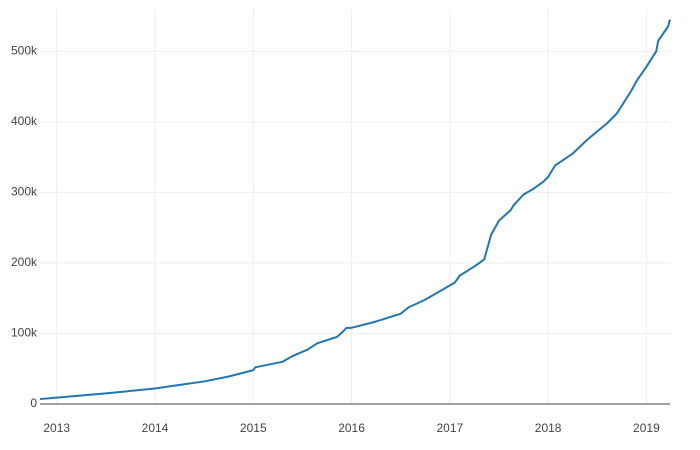 The height and width of the screenshot is (450, 700). Describe the element at coordinates (548, 428) in the screenshot. I see `x-tick-label: 2018` at that location.